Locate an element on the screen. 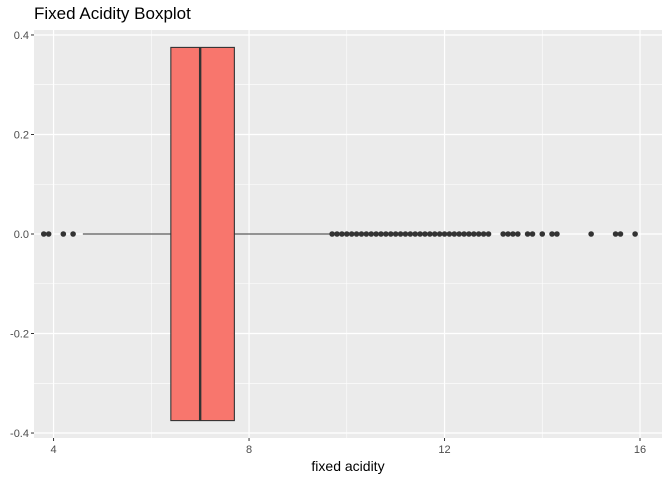  y-tick-label: 0.0 is located at coordinates (21, 235).